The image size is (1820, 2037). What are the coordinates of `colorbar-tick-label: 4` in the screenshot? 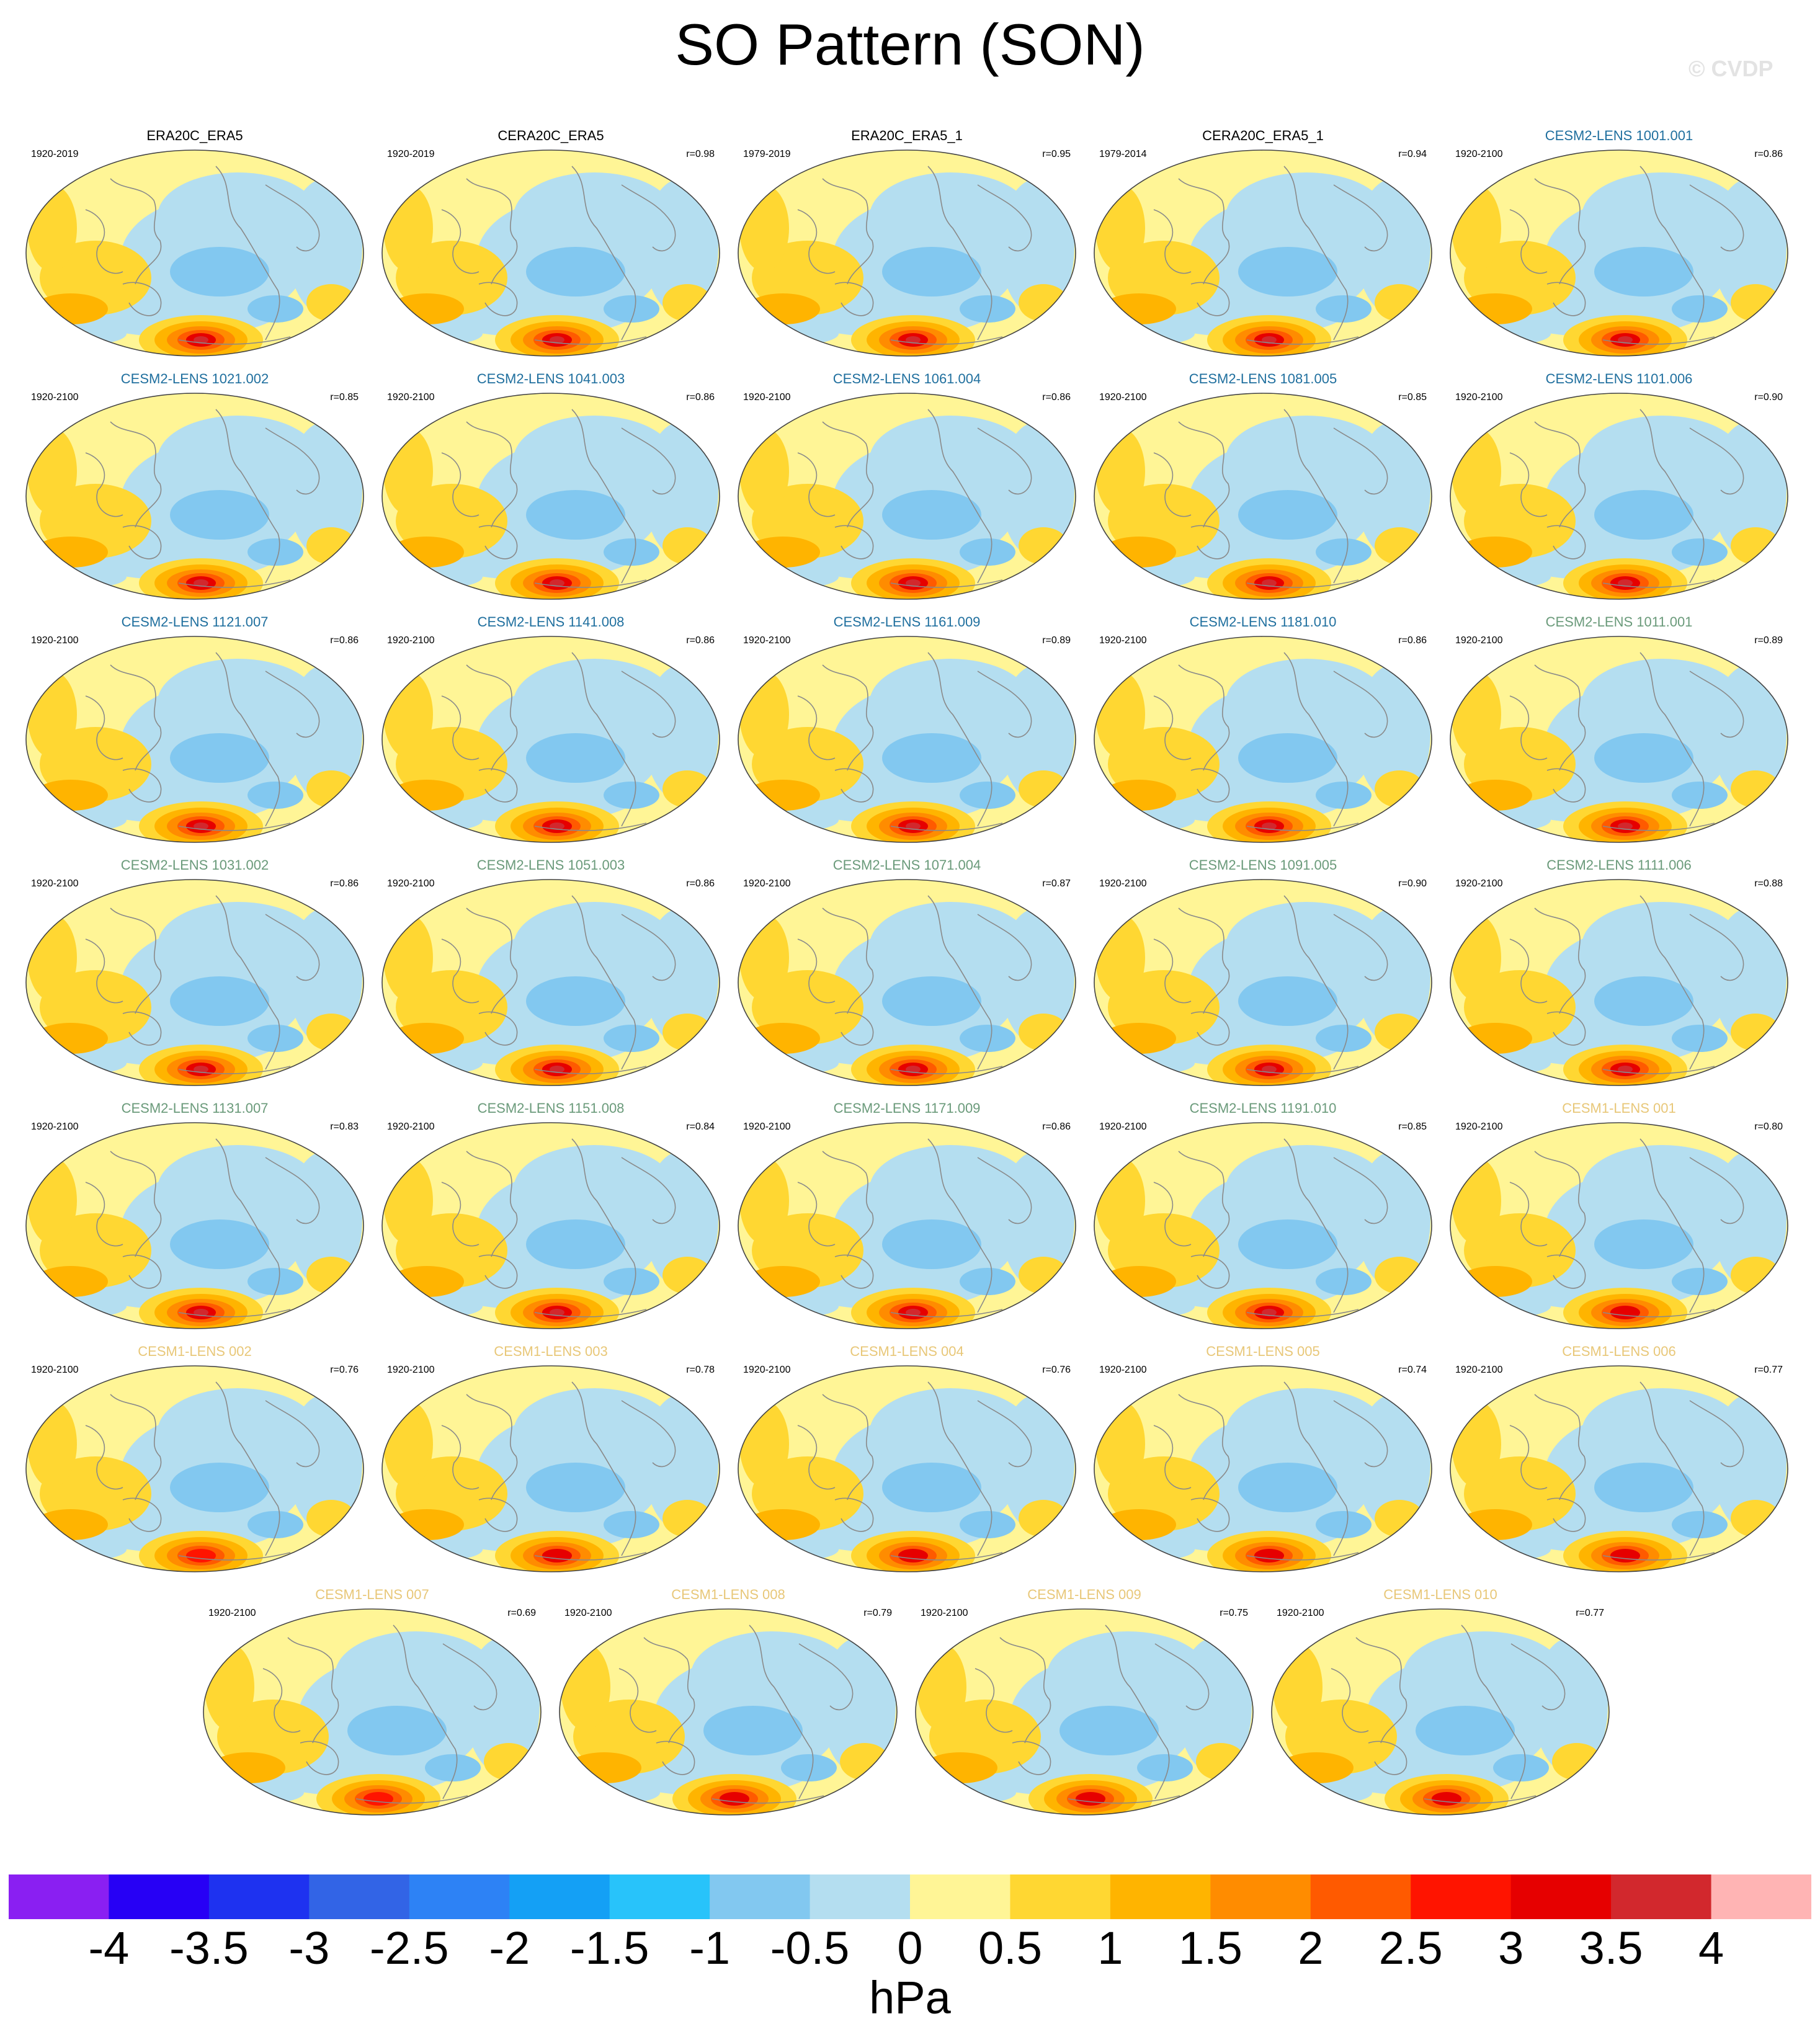 It's located at (1711, 1948).